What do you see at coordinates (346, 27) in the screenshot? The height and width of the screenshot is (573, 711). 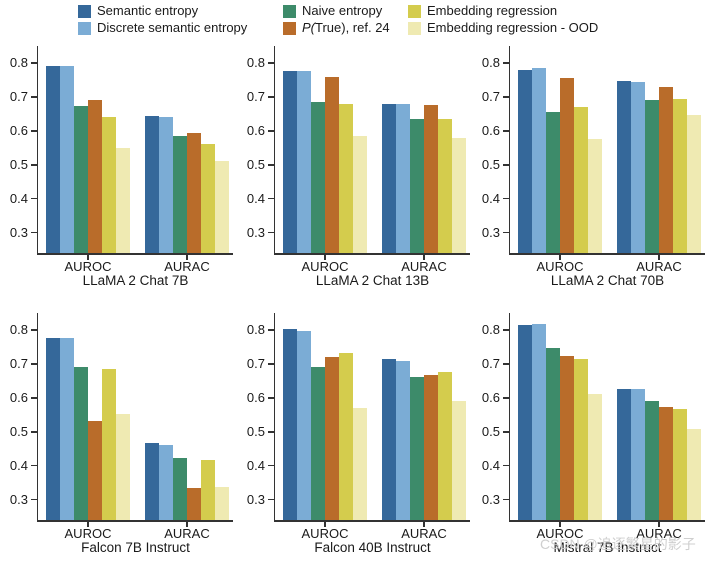 I see `legend-label-p-true: P(True), ref. 24` at bounding box center [346, 27].